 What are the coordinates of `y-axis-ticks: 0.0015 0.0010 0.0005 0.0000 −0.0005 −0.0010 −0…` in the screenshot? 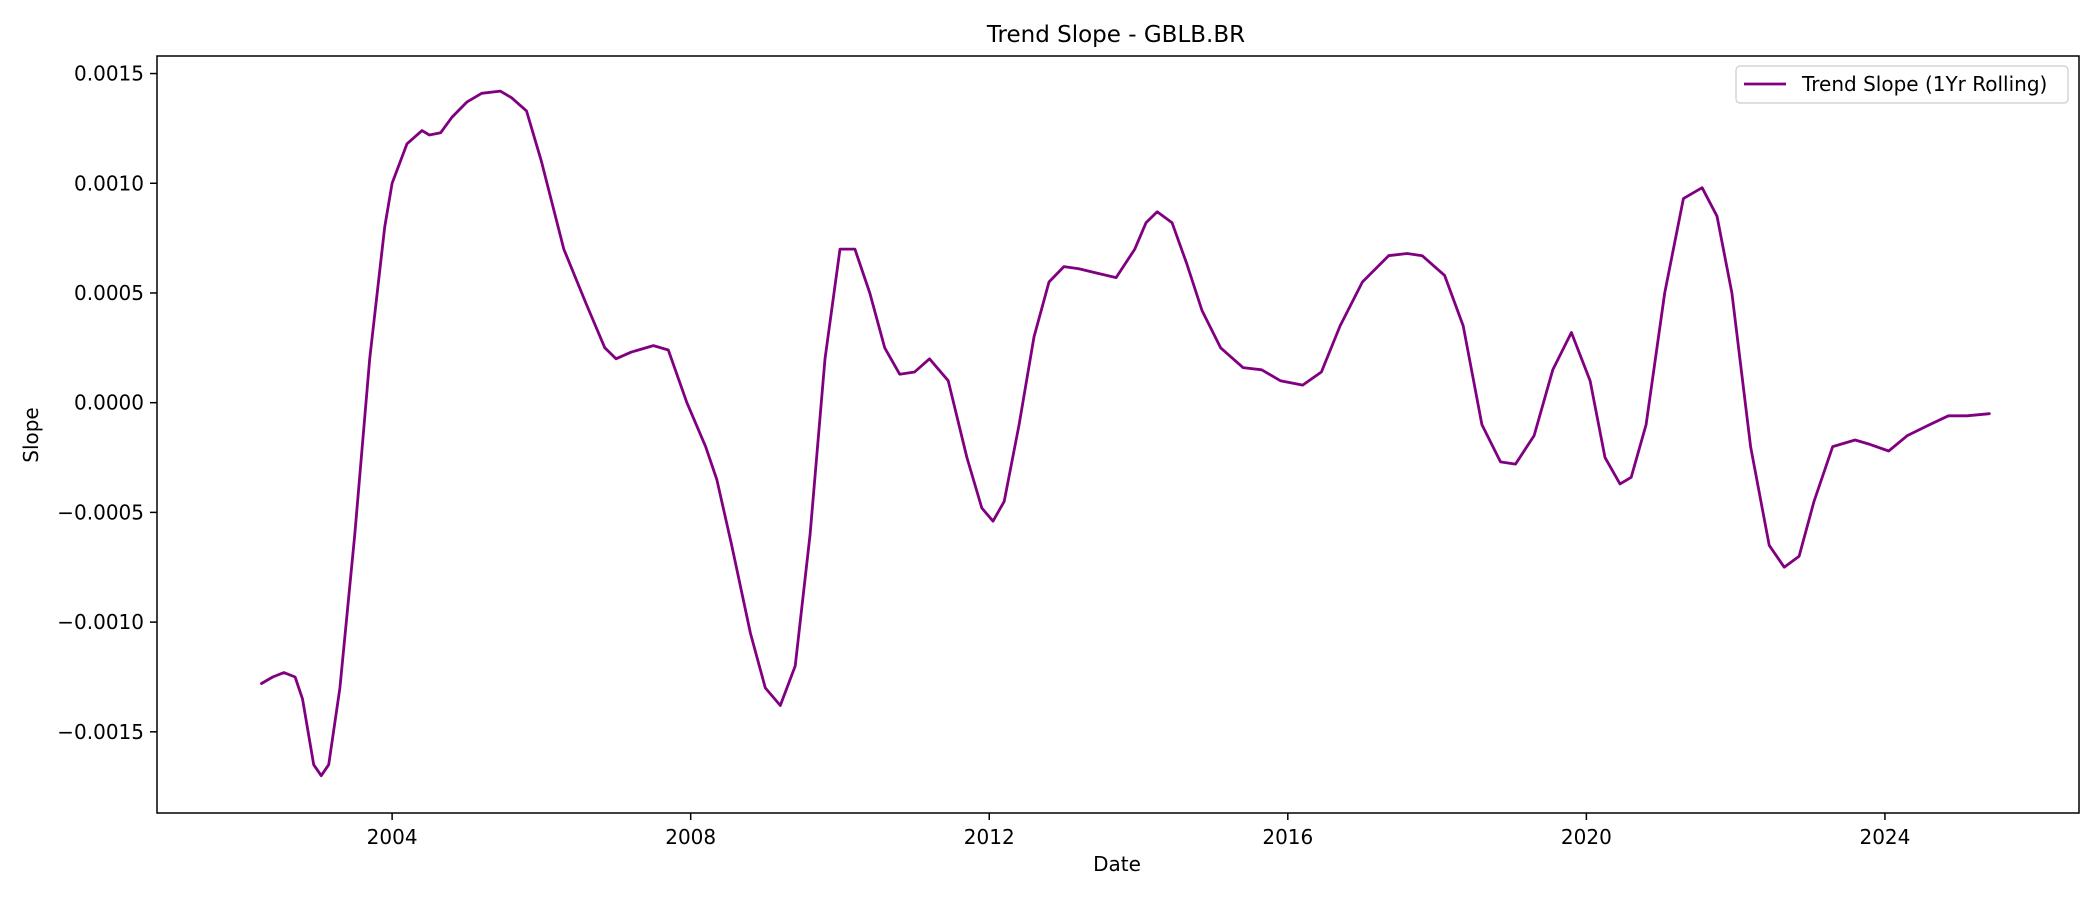 It's located at (107, 403).